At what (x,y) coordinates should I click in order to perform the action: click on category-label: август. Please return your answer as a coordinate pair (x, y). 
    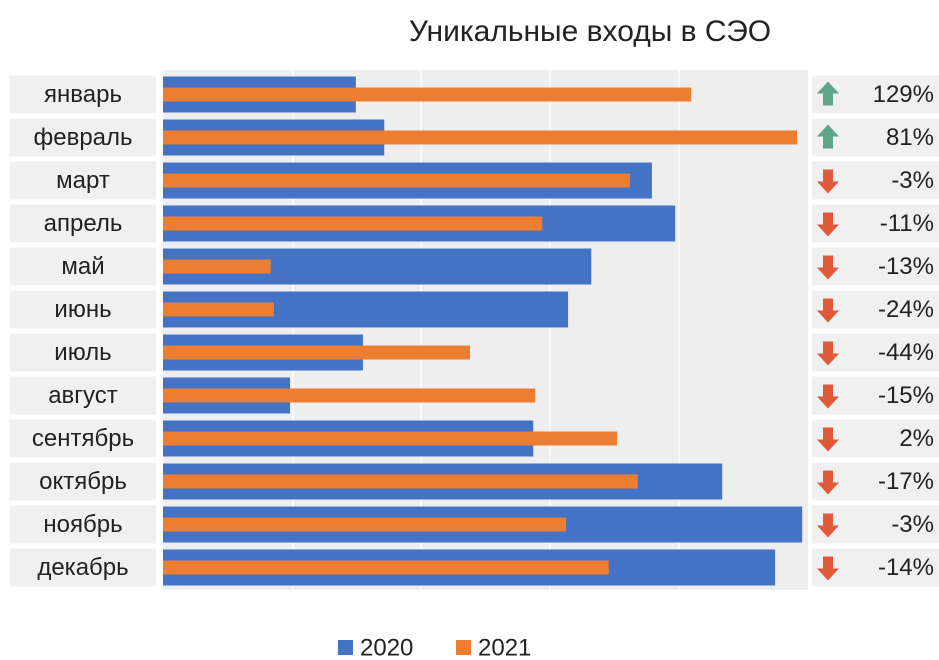
    Looking at the image, I should click on (83, 395).